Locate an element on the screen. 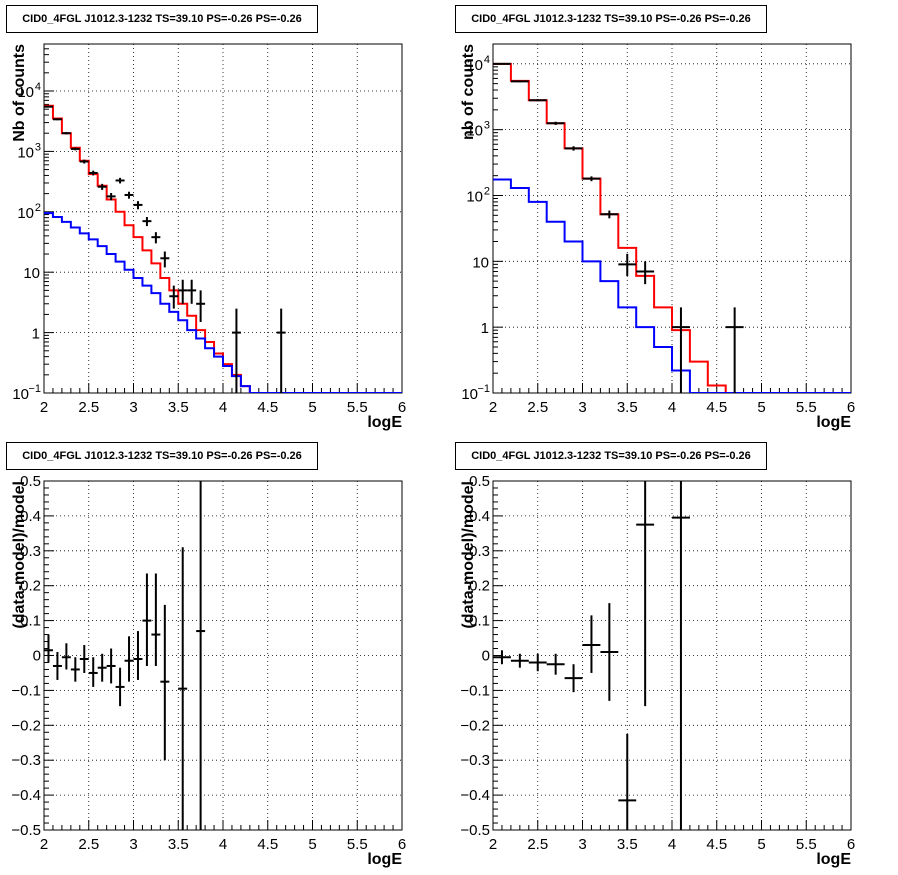 The width and height of the screenshot is (898, 875). y-tick-label: −0.2 is located at coordinates (475, 725).